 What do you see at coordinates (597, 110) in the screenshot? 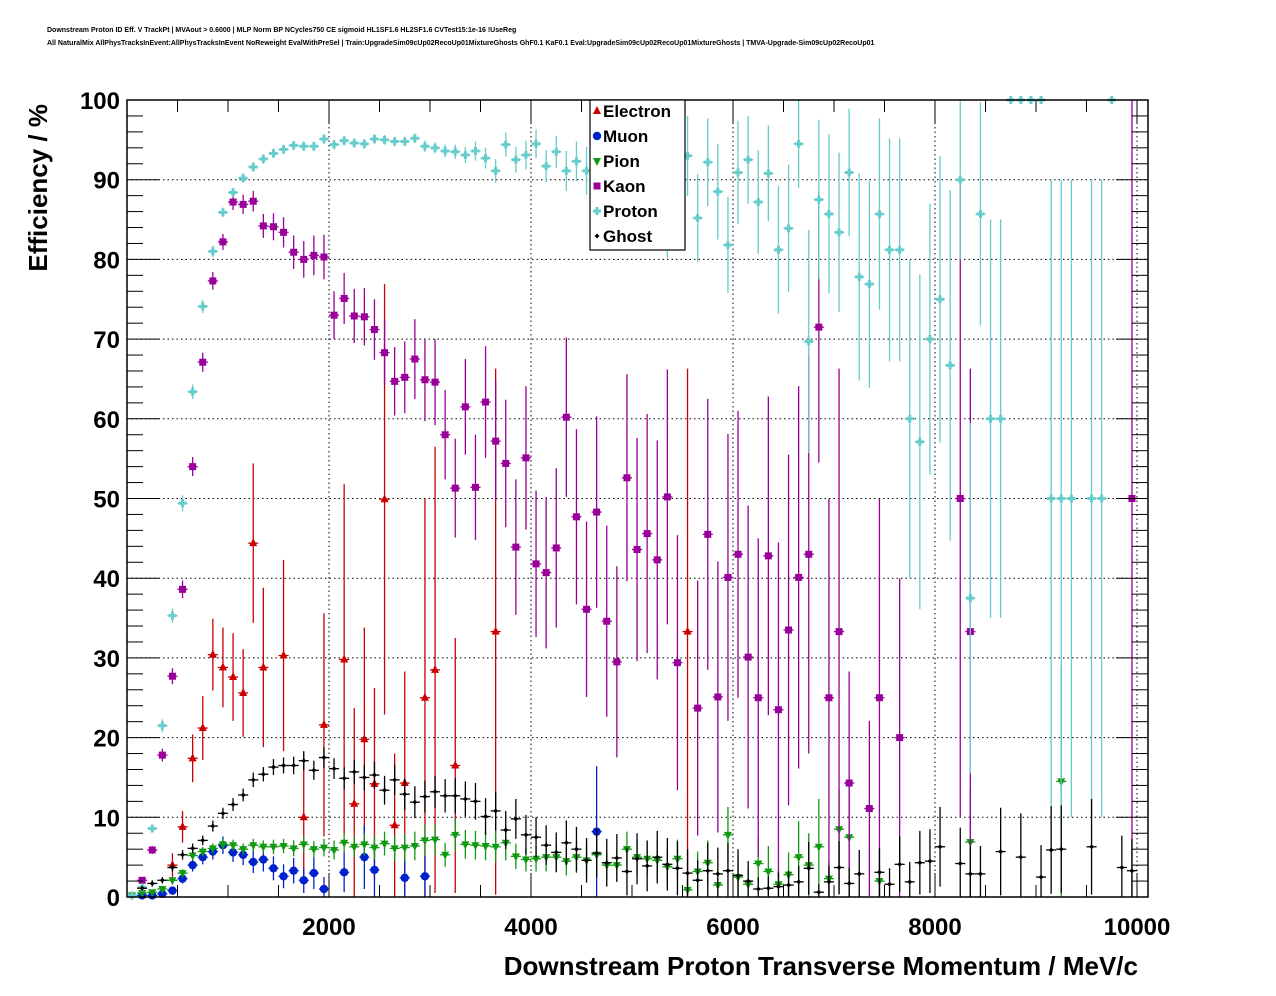
I see `legend-marker` at bounding box center [597, 110].